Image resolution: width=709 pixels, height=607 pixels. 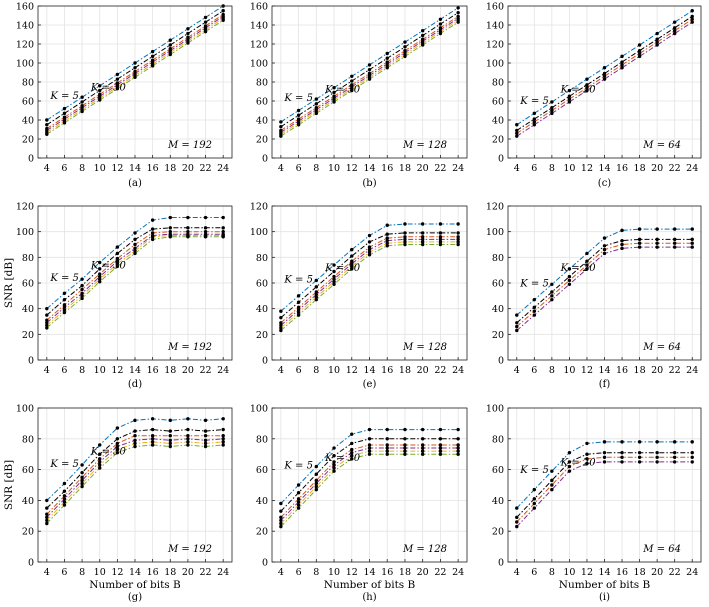 What do you see at coordinates (534, 283) in the screenshot?
I see `annotation-k-low: K = 5` at bounding box center [534, 283].